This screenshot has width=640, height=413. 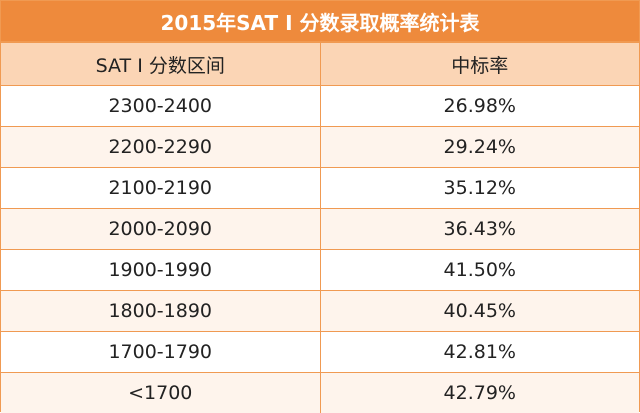 I want to click on table-cell: 35.12%, so click(x=479, y=188).